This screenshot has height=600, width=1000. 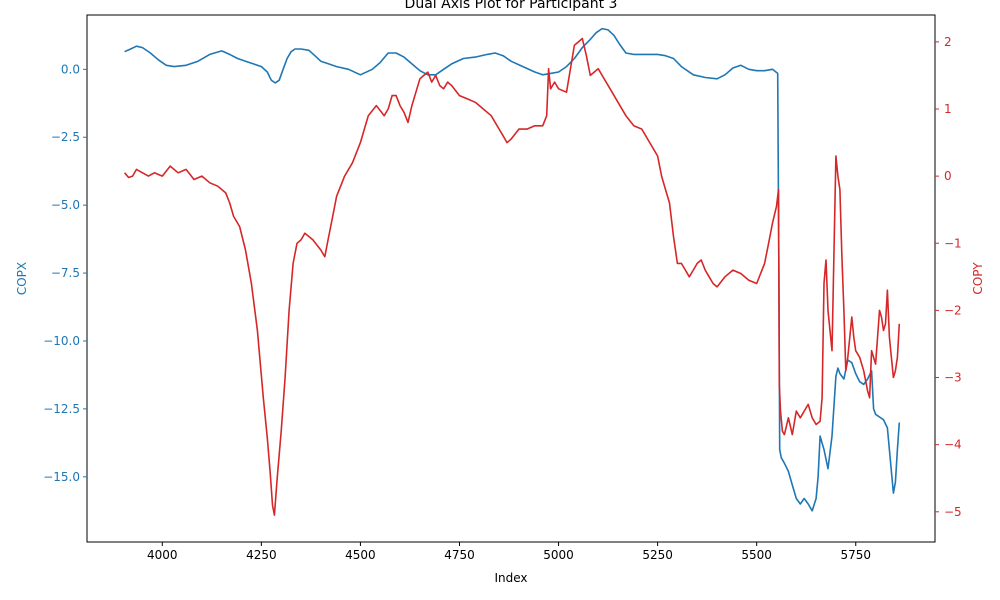 I want to click on x-tick-label: 5250, so click(x=657, y=555).